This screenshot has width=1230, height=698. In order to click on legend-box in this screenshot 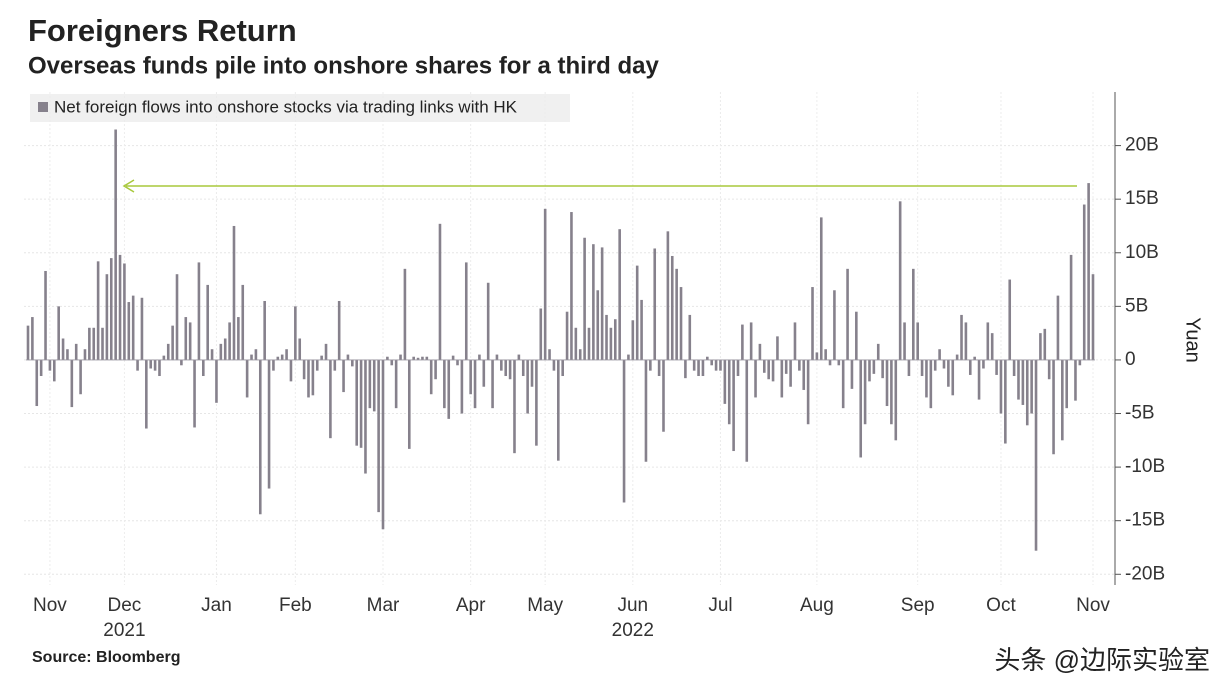, I will do `click(300, 108)`.